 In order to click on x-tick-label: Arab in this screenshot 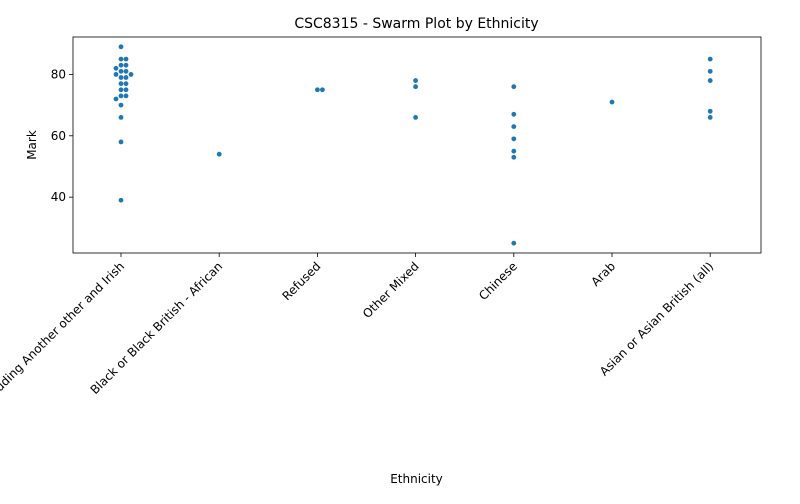, I will do `click(603, 274)`.